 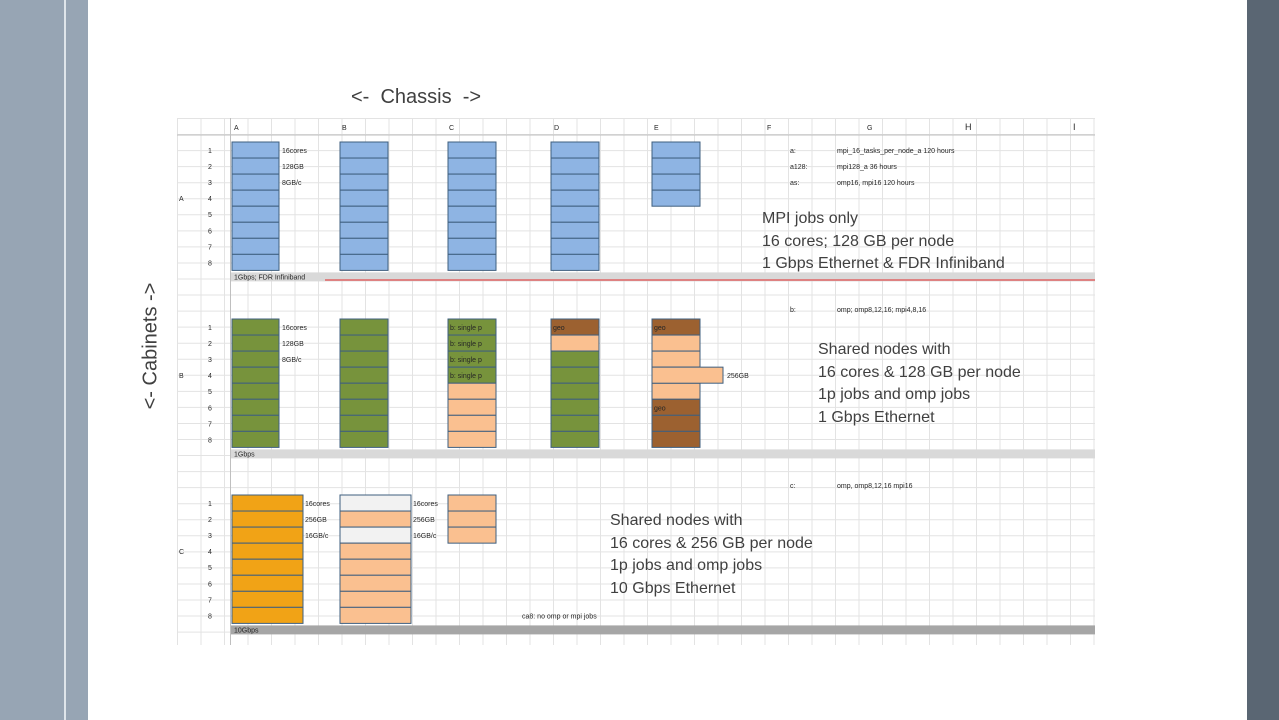 I want to click on annotation-line: 1 Gbps Ethernet & FDR Infiniband, so click(x=883, y=263).